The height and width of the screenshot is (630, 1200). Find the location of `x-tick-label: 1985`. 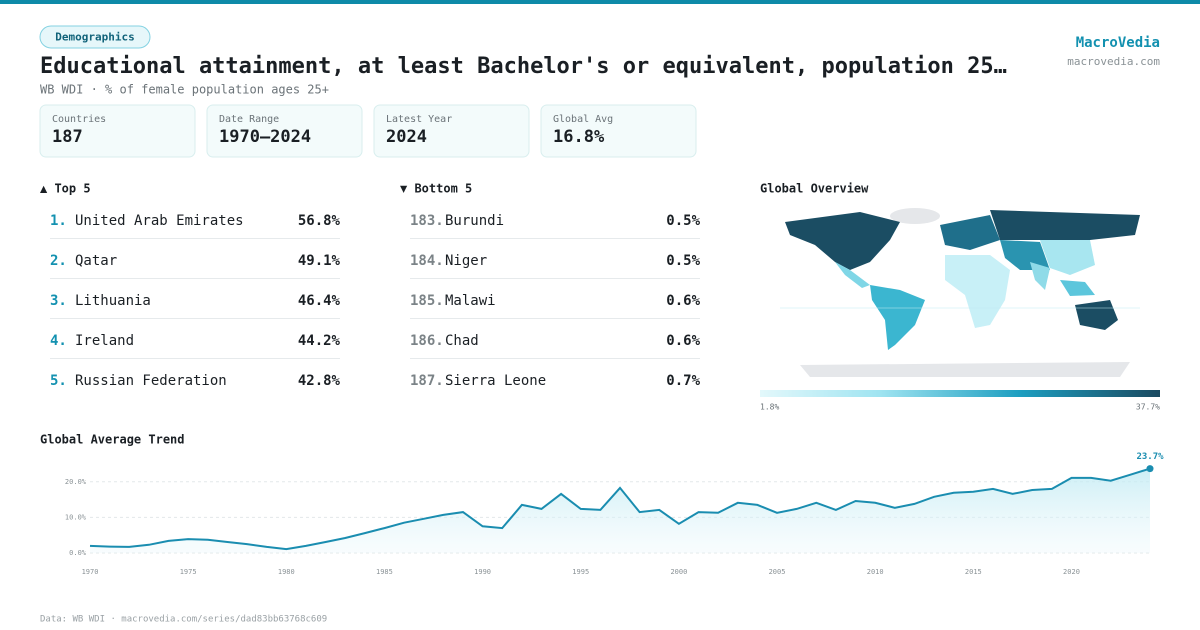

x-tick-label: 1985 is located at coordinates (384, 572).